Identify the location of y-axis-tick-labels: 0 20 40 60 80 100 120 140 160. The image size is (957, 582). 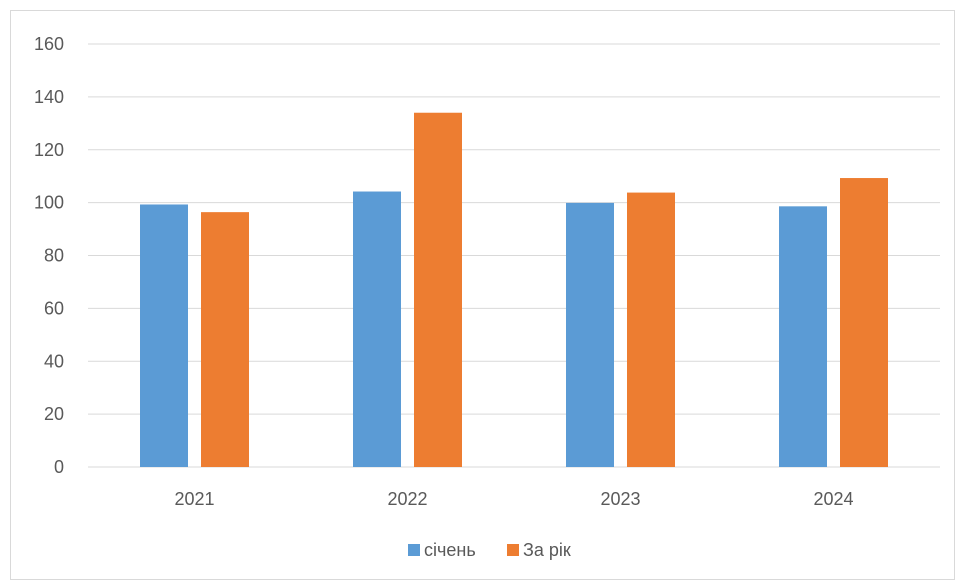
(49, 255).